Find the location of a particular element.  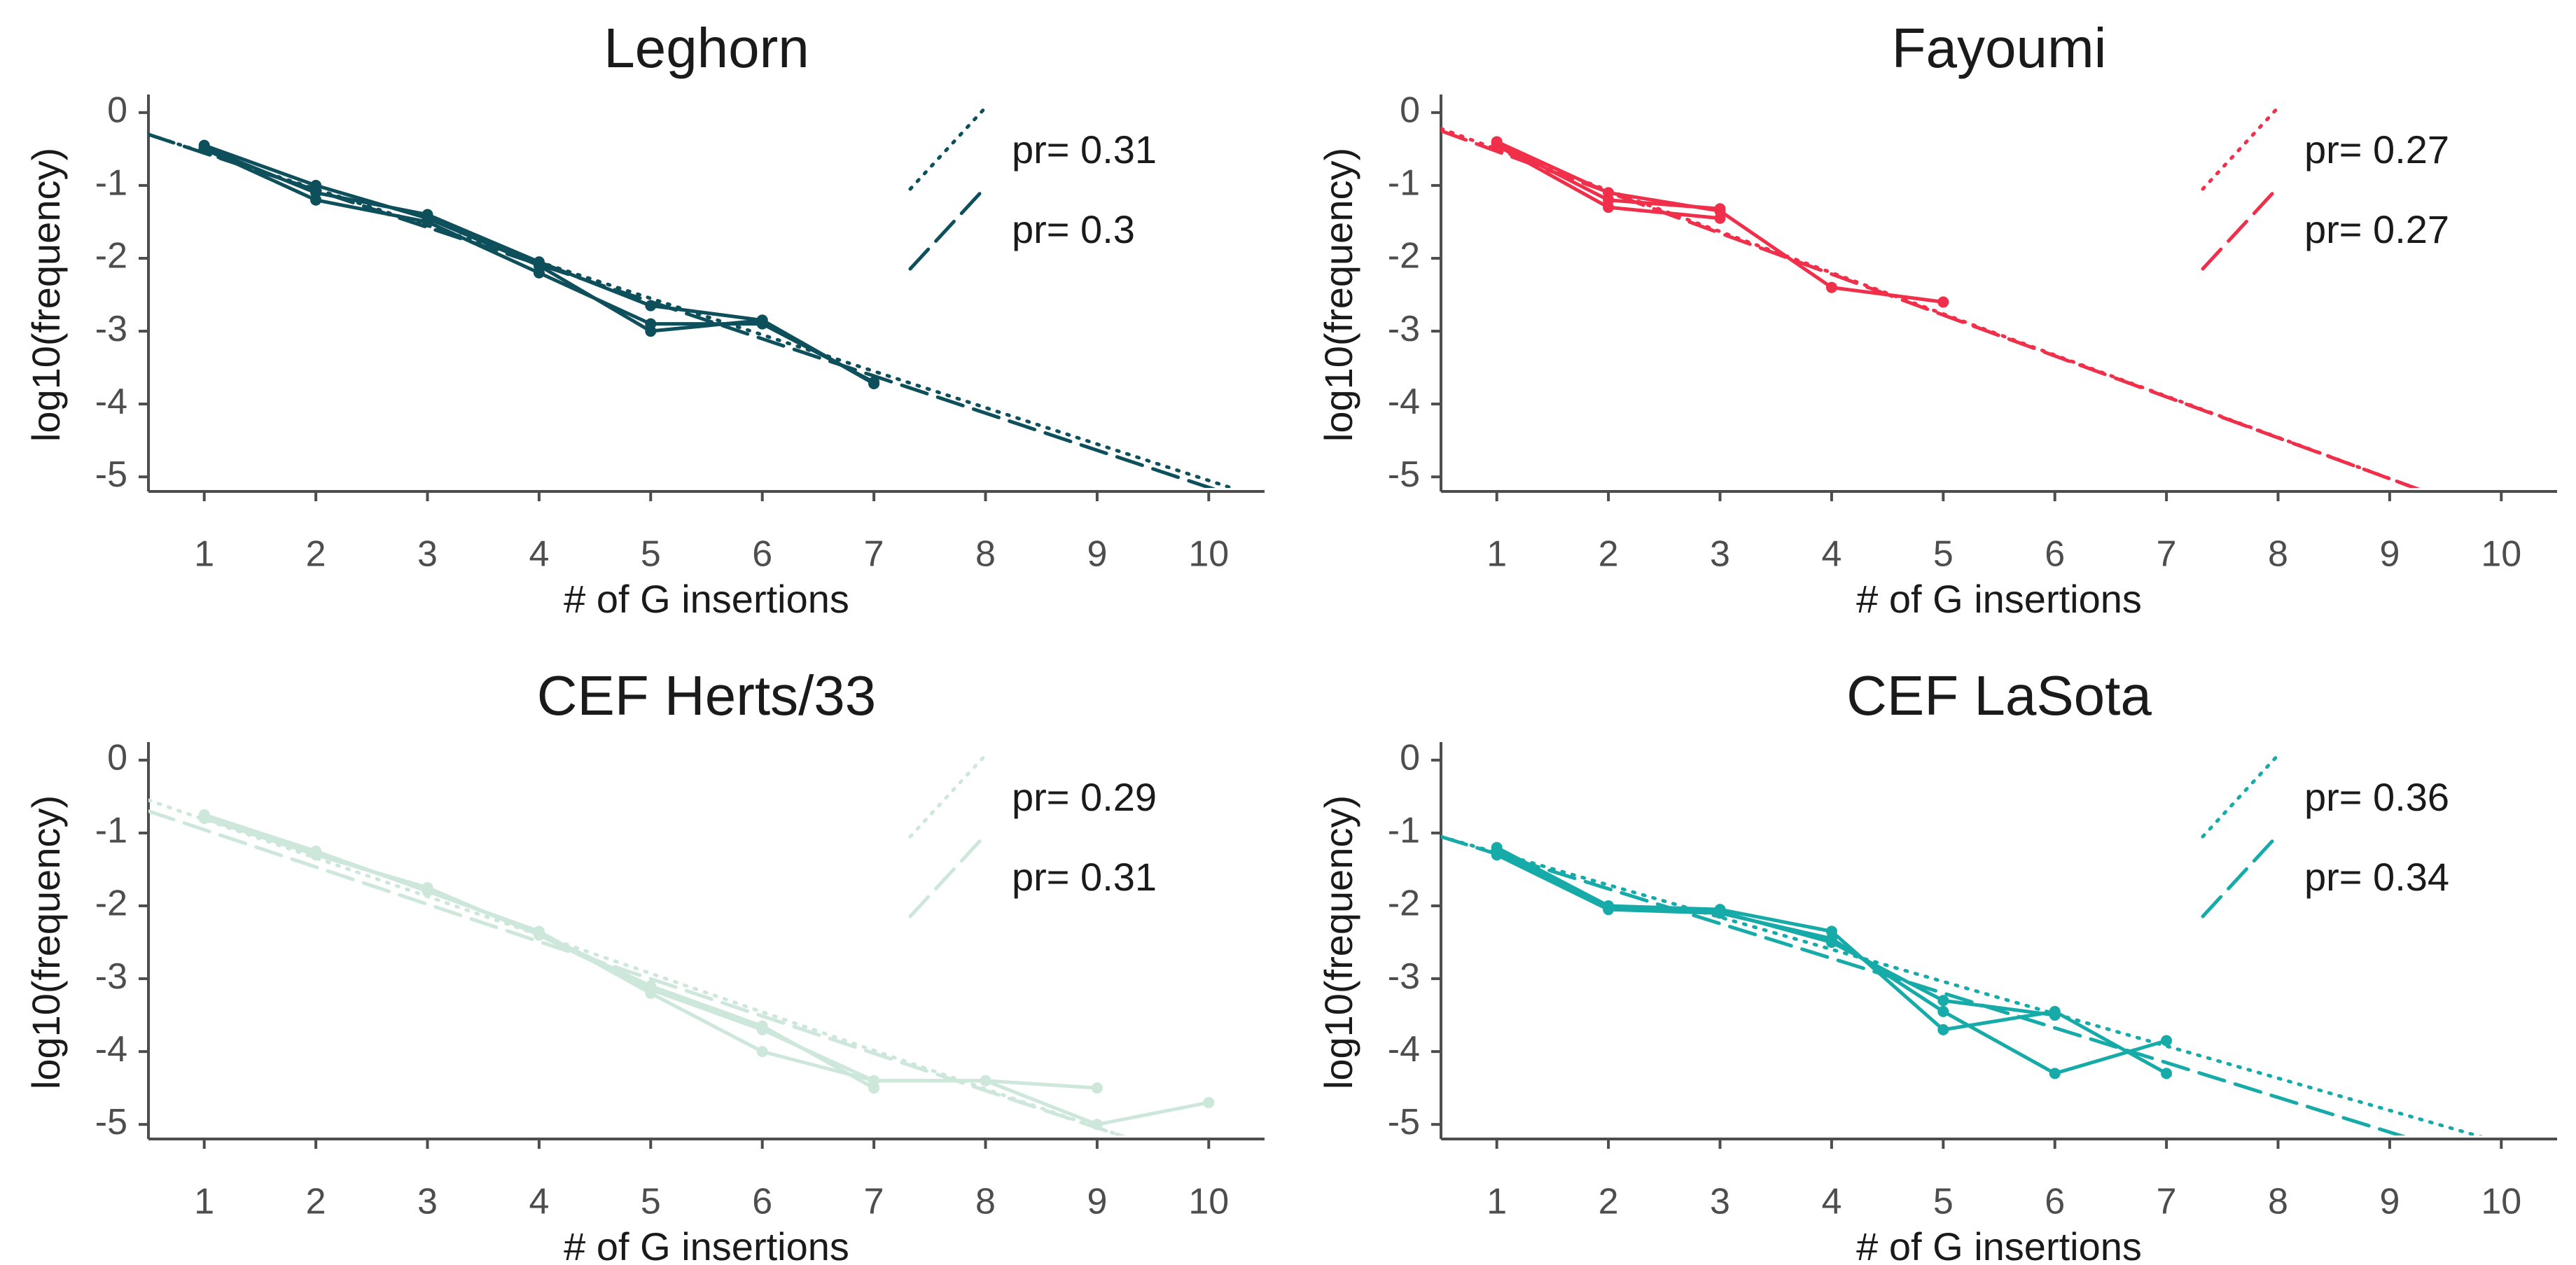

series-line-rep2 is located at coordinates (1831, 964).